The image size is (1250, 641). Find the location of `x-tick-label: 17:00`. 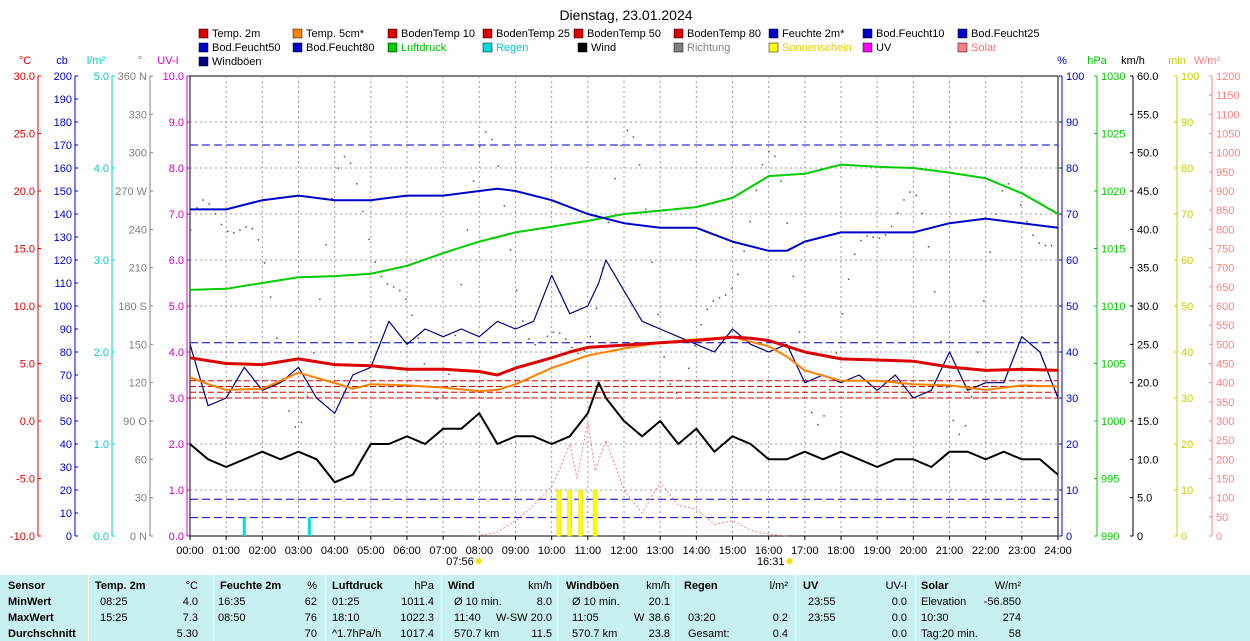

x-tick-label: 17:00 is located at coordinates (805, 551).